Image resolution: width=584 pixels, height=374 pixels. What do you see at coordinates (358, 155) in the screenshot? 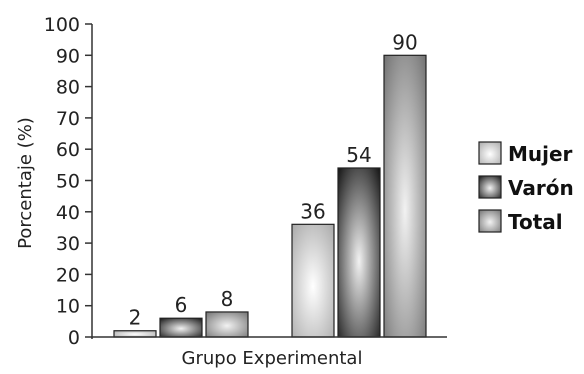
I see `bar-value-label: 54` at bounding box center [358, 155].